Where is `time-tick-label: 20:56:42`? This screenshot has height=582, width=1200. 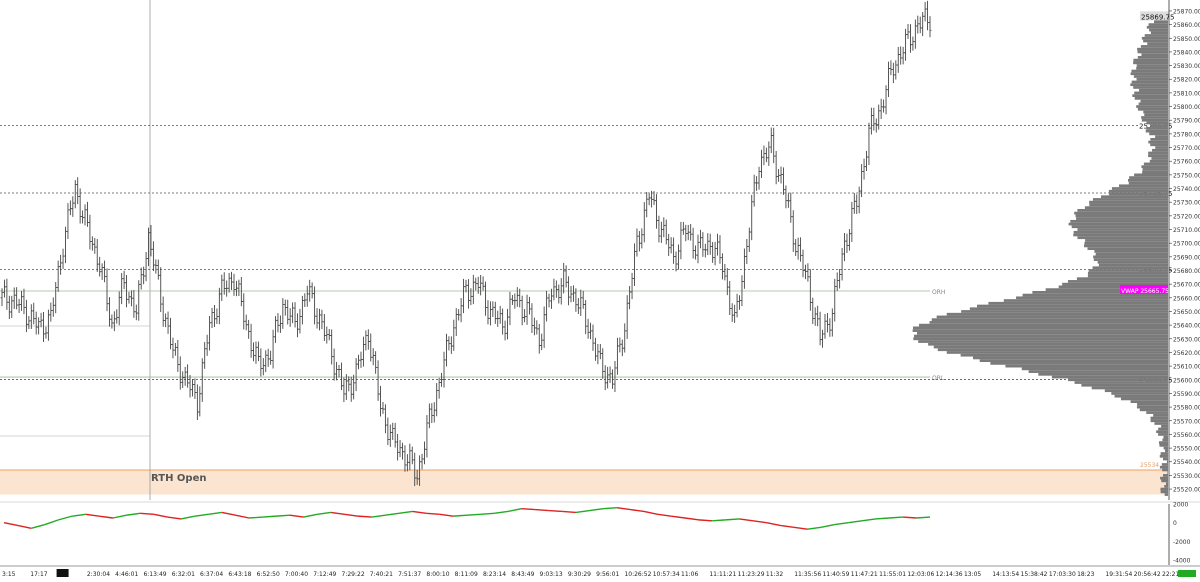 time-tick-label: 20:56:42 is located at coordinates (1147, 574).